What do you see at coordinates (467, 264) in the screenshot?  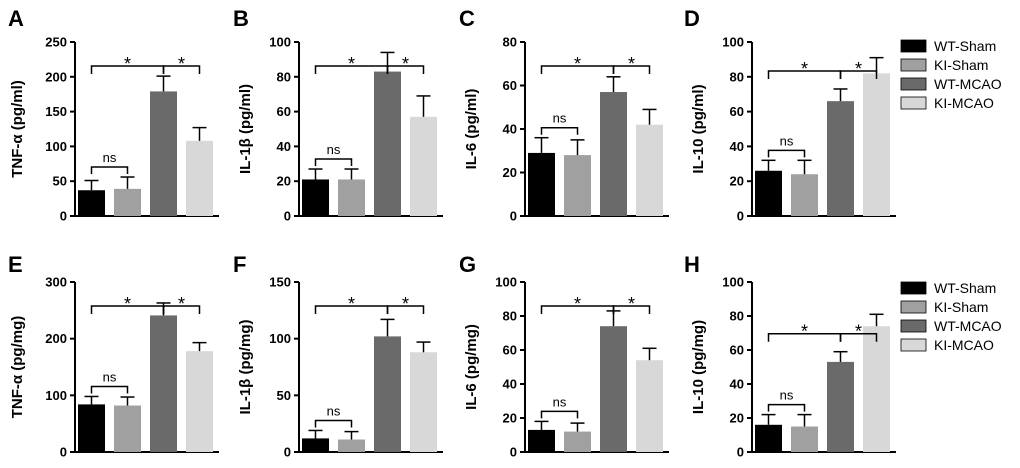 I see `panel-letter: G` at bounding box center [467, 264].